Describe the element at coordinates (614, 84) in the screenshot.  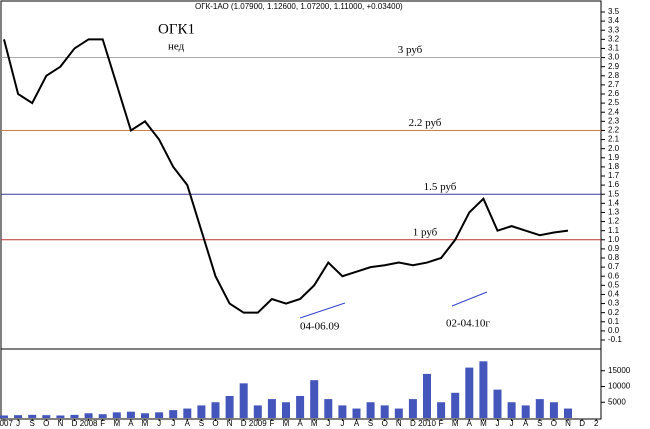
I see `y-tick-label: 2.7` at that location.